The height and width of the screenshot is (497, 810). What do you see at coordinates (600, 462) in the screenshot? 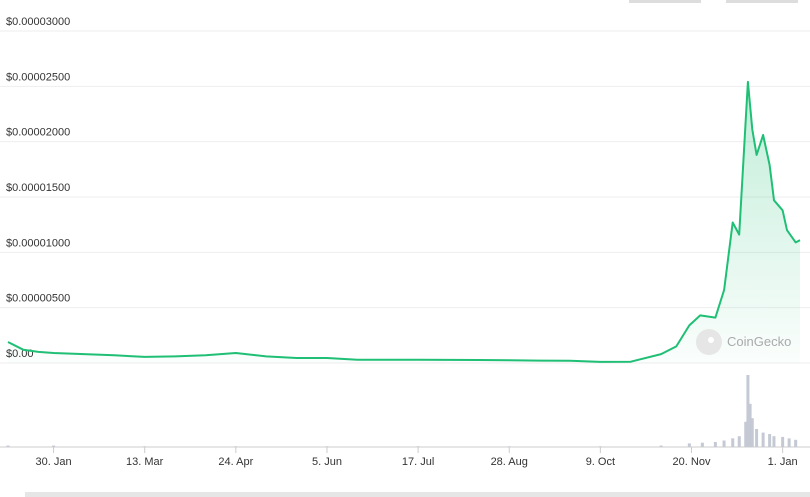
I see `x-tick-label: 9. Oct` at bounding box center [600, 462].